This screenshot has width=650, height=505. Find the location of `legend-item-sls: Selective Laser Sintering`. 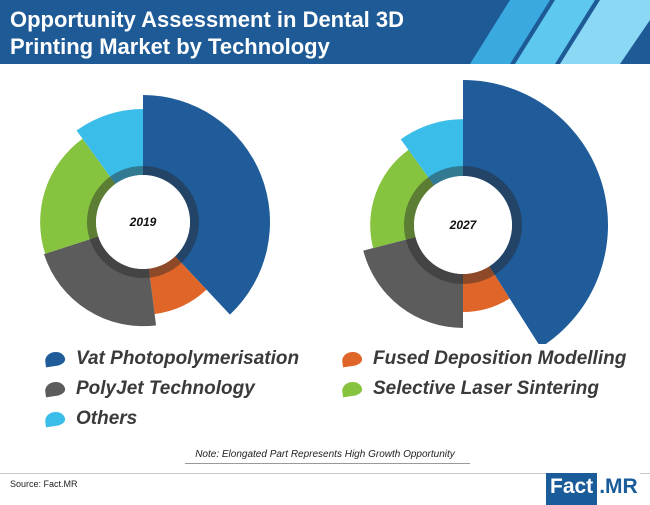

legend-item-sls: Selective Laser Sintering is located at coordinates (470, 389).